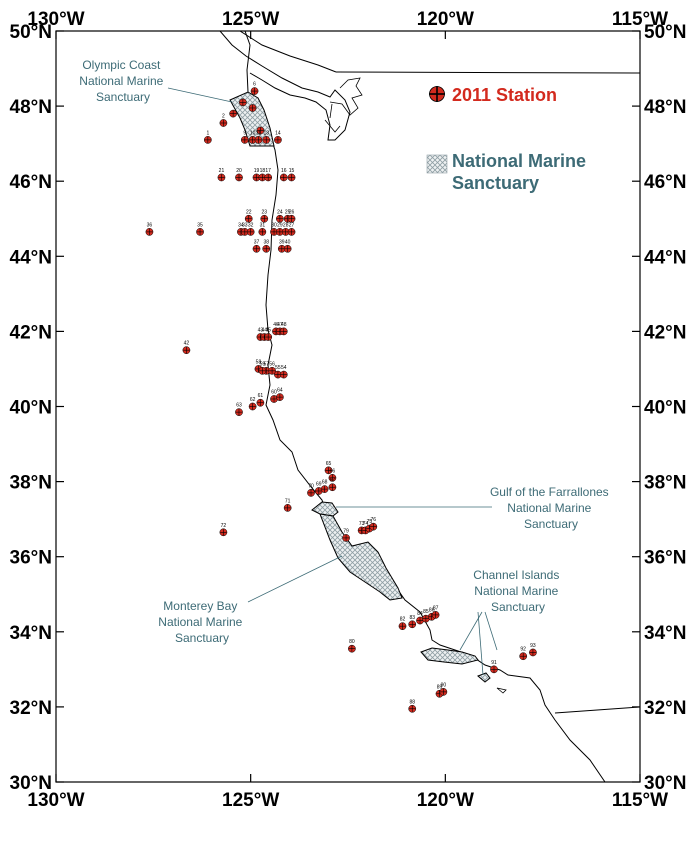 The image size is (696, 846). Describe the element at coordinates (665, 708) in the screenshot. I see `y-tick-label-right: 32°N` at that location.